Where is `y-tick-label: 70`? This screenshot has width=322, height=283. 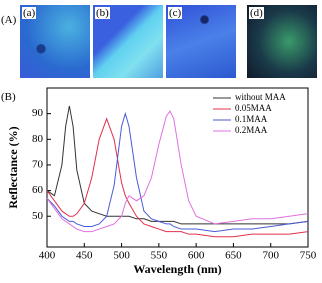 y-tick-label: 70 is located at coordinates (38, 164).